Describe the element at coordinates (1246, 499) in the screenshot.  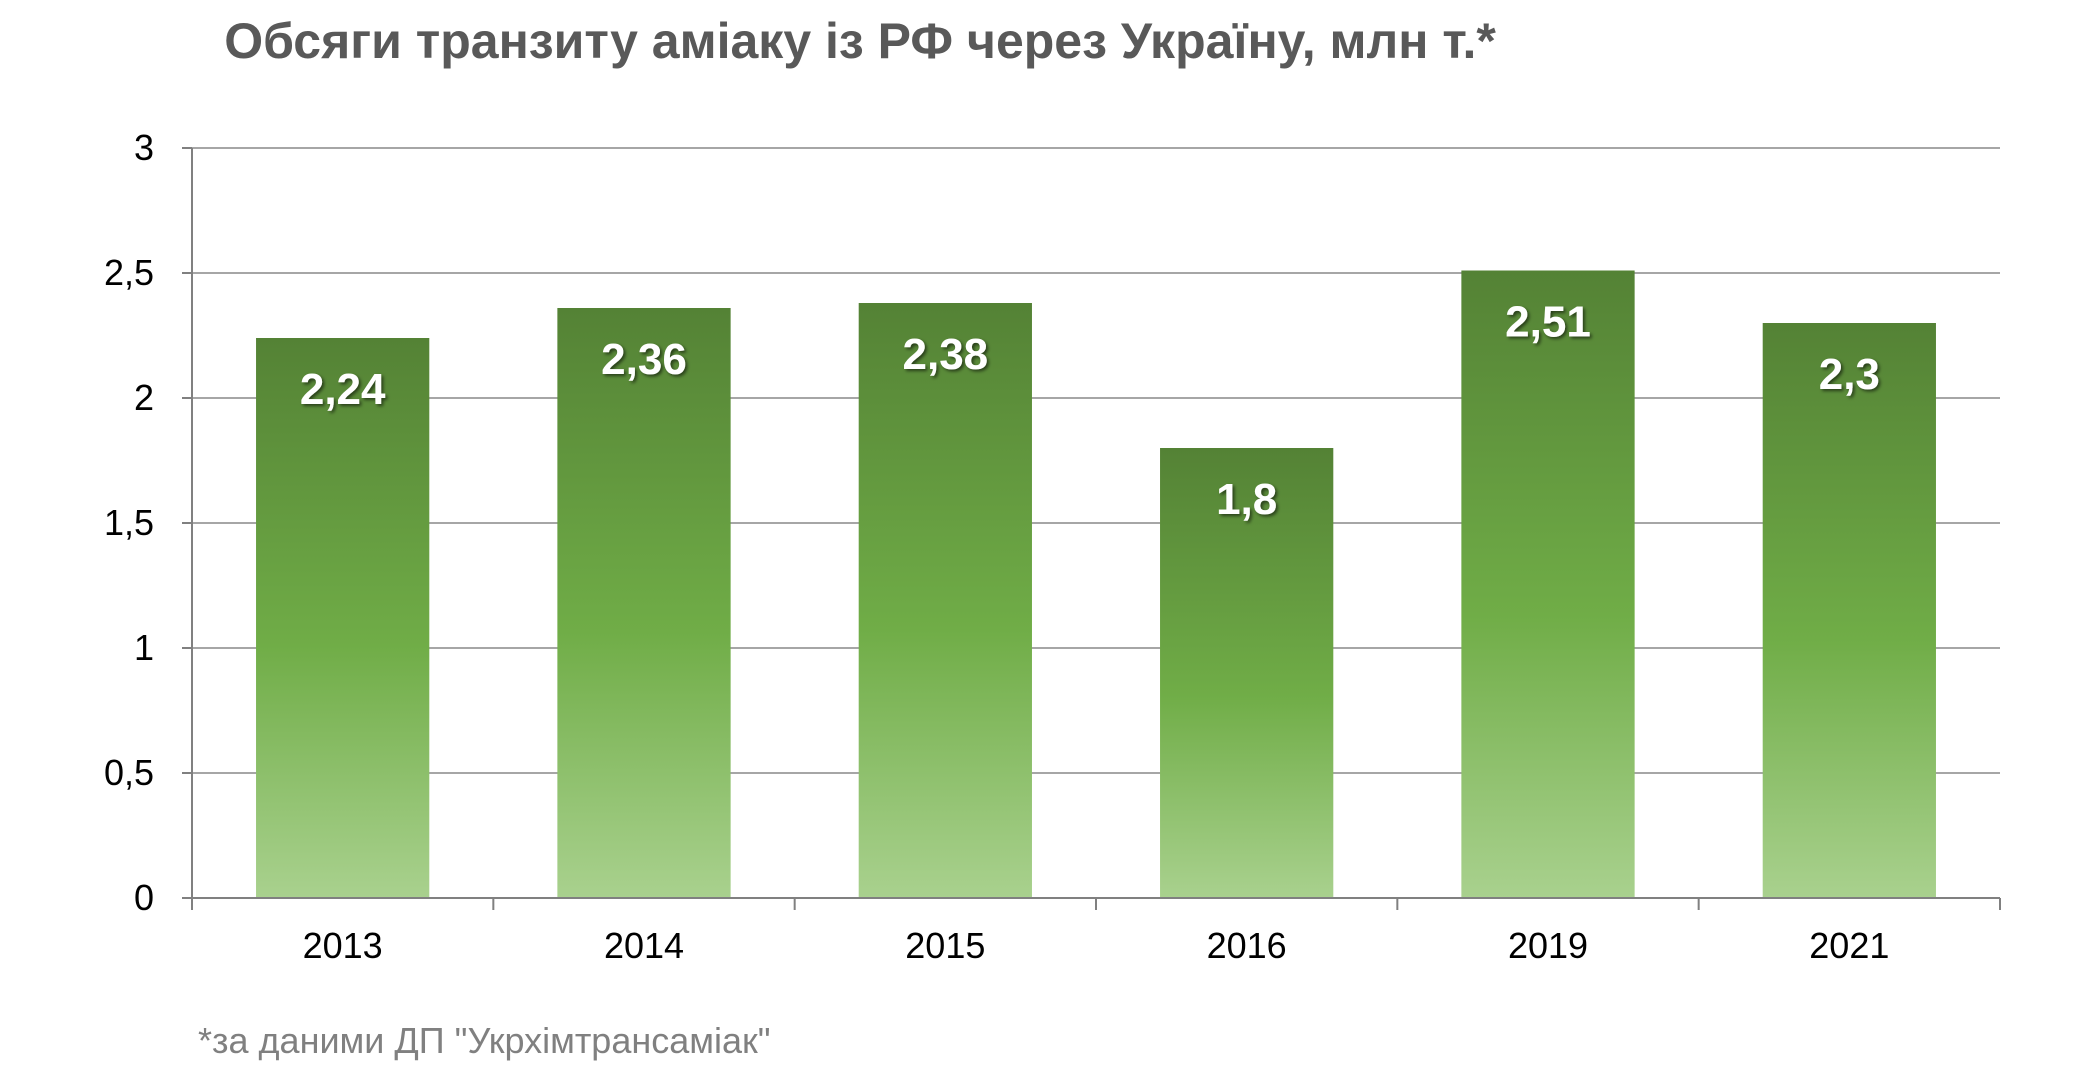
I see `data-label: 1,8` at that location.